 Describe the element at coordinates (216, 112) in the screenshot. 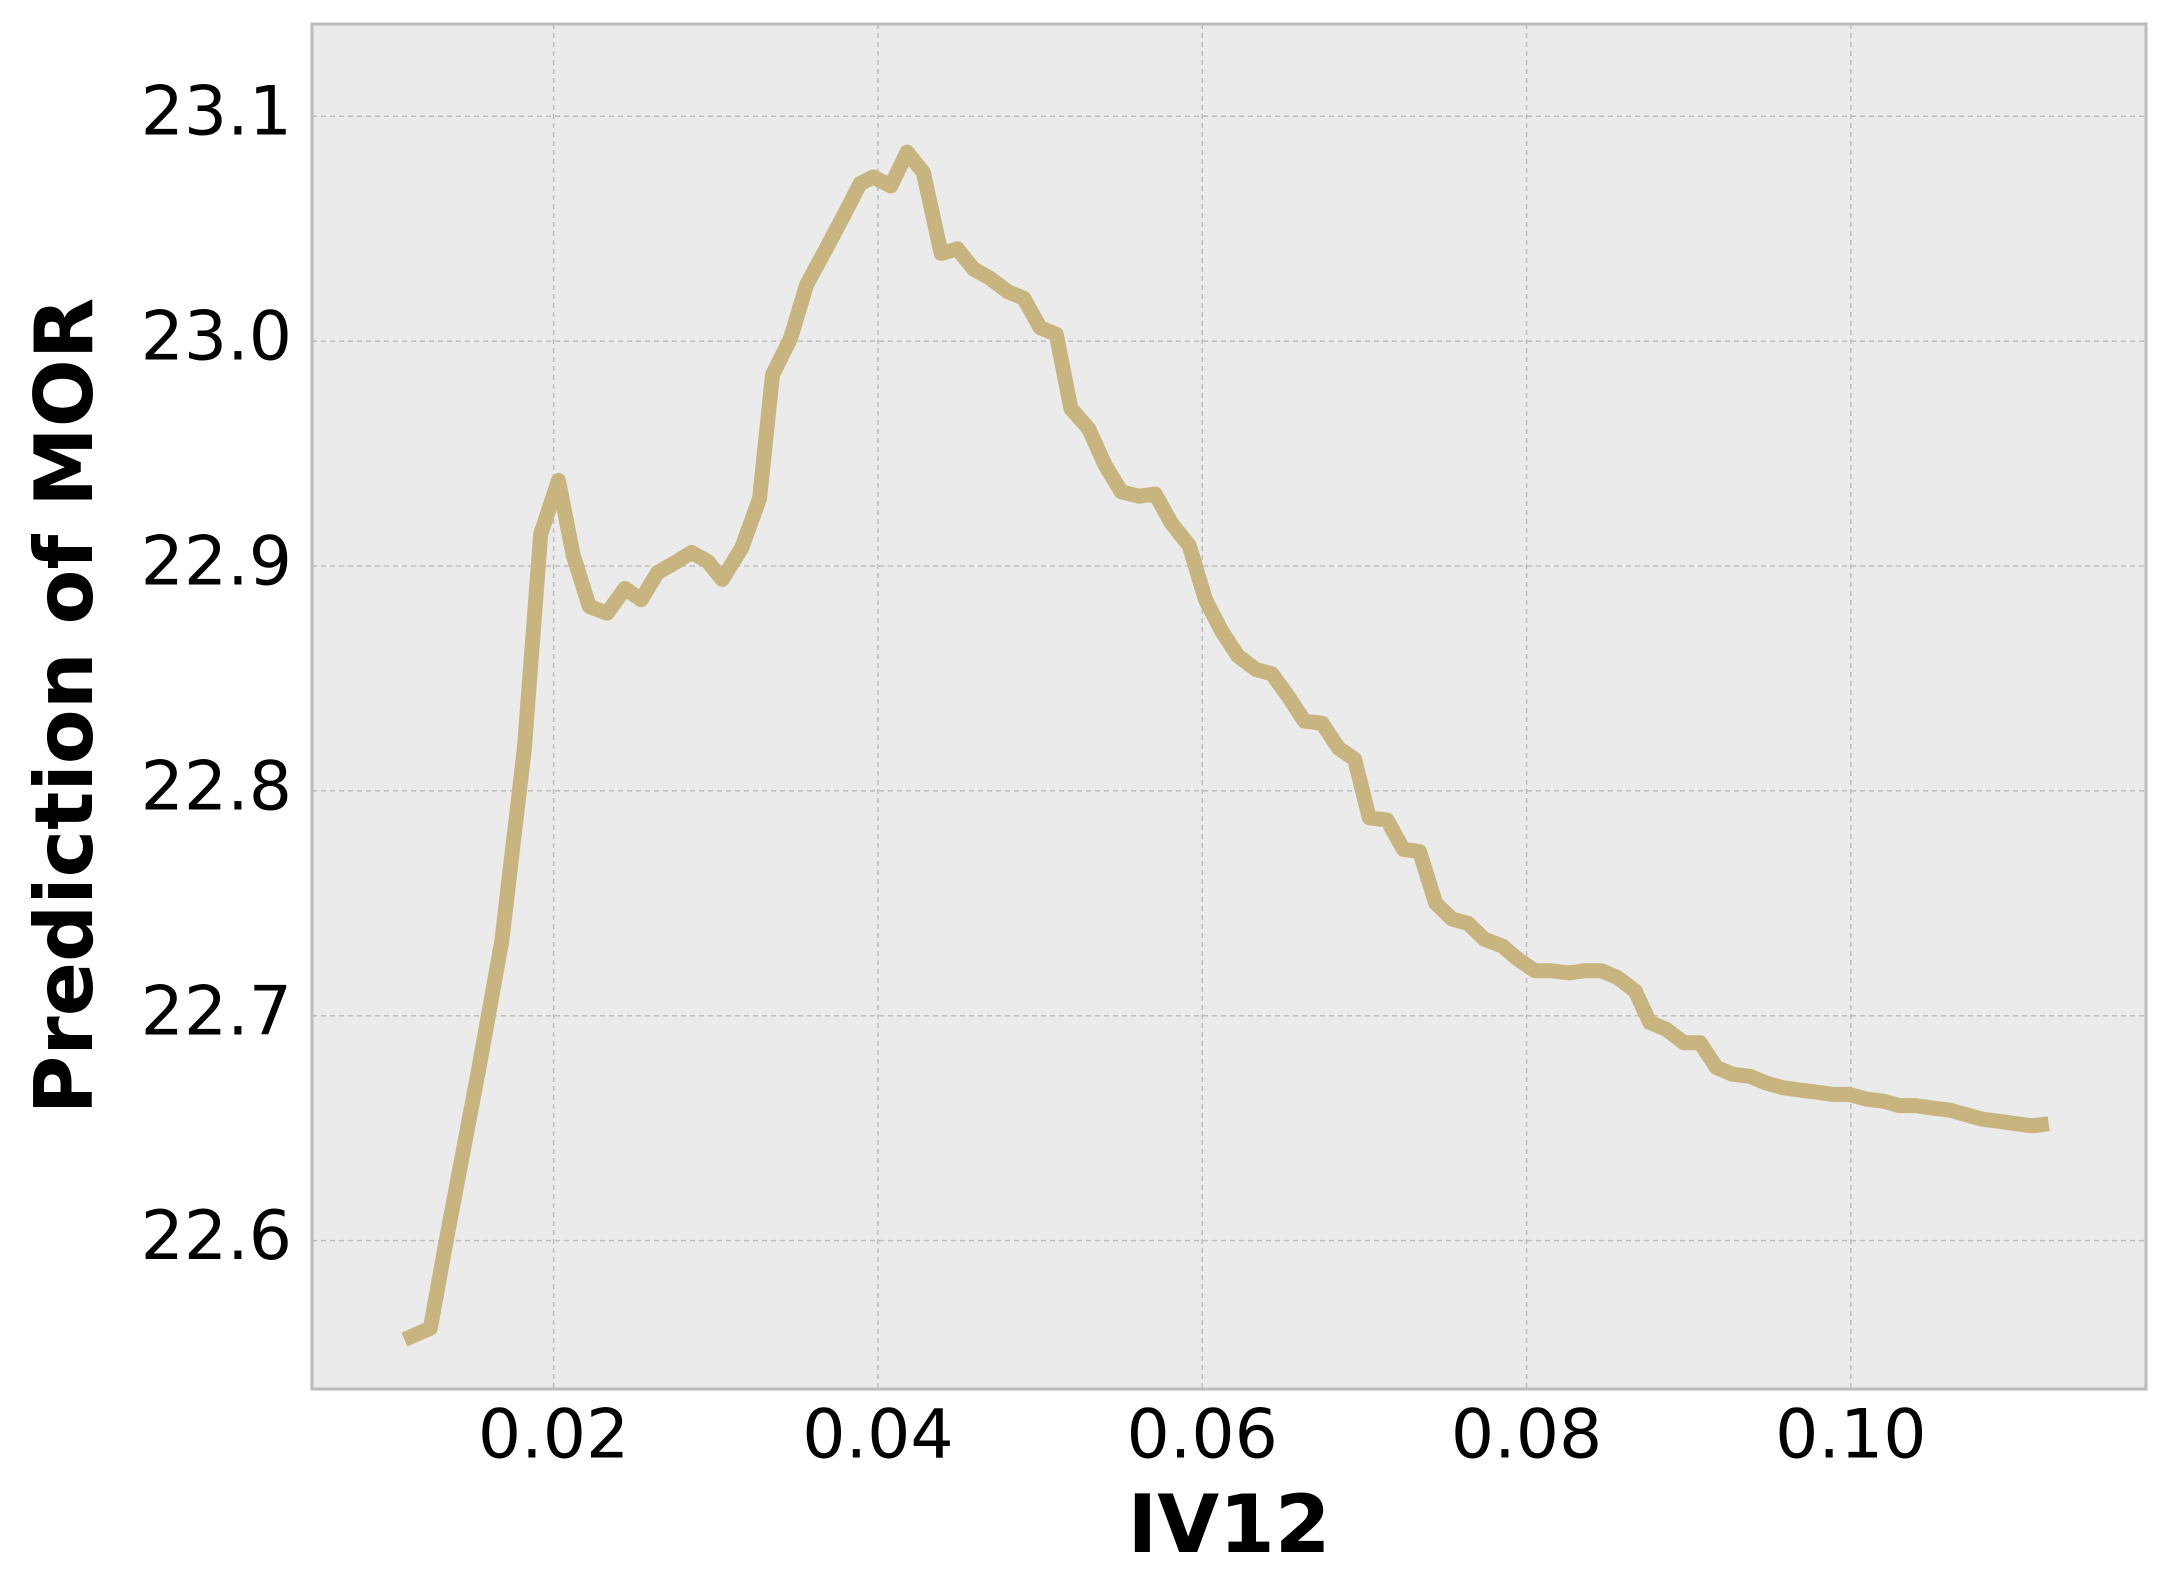

I see `y-tick-label: 23.1` at that location.